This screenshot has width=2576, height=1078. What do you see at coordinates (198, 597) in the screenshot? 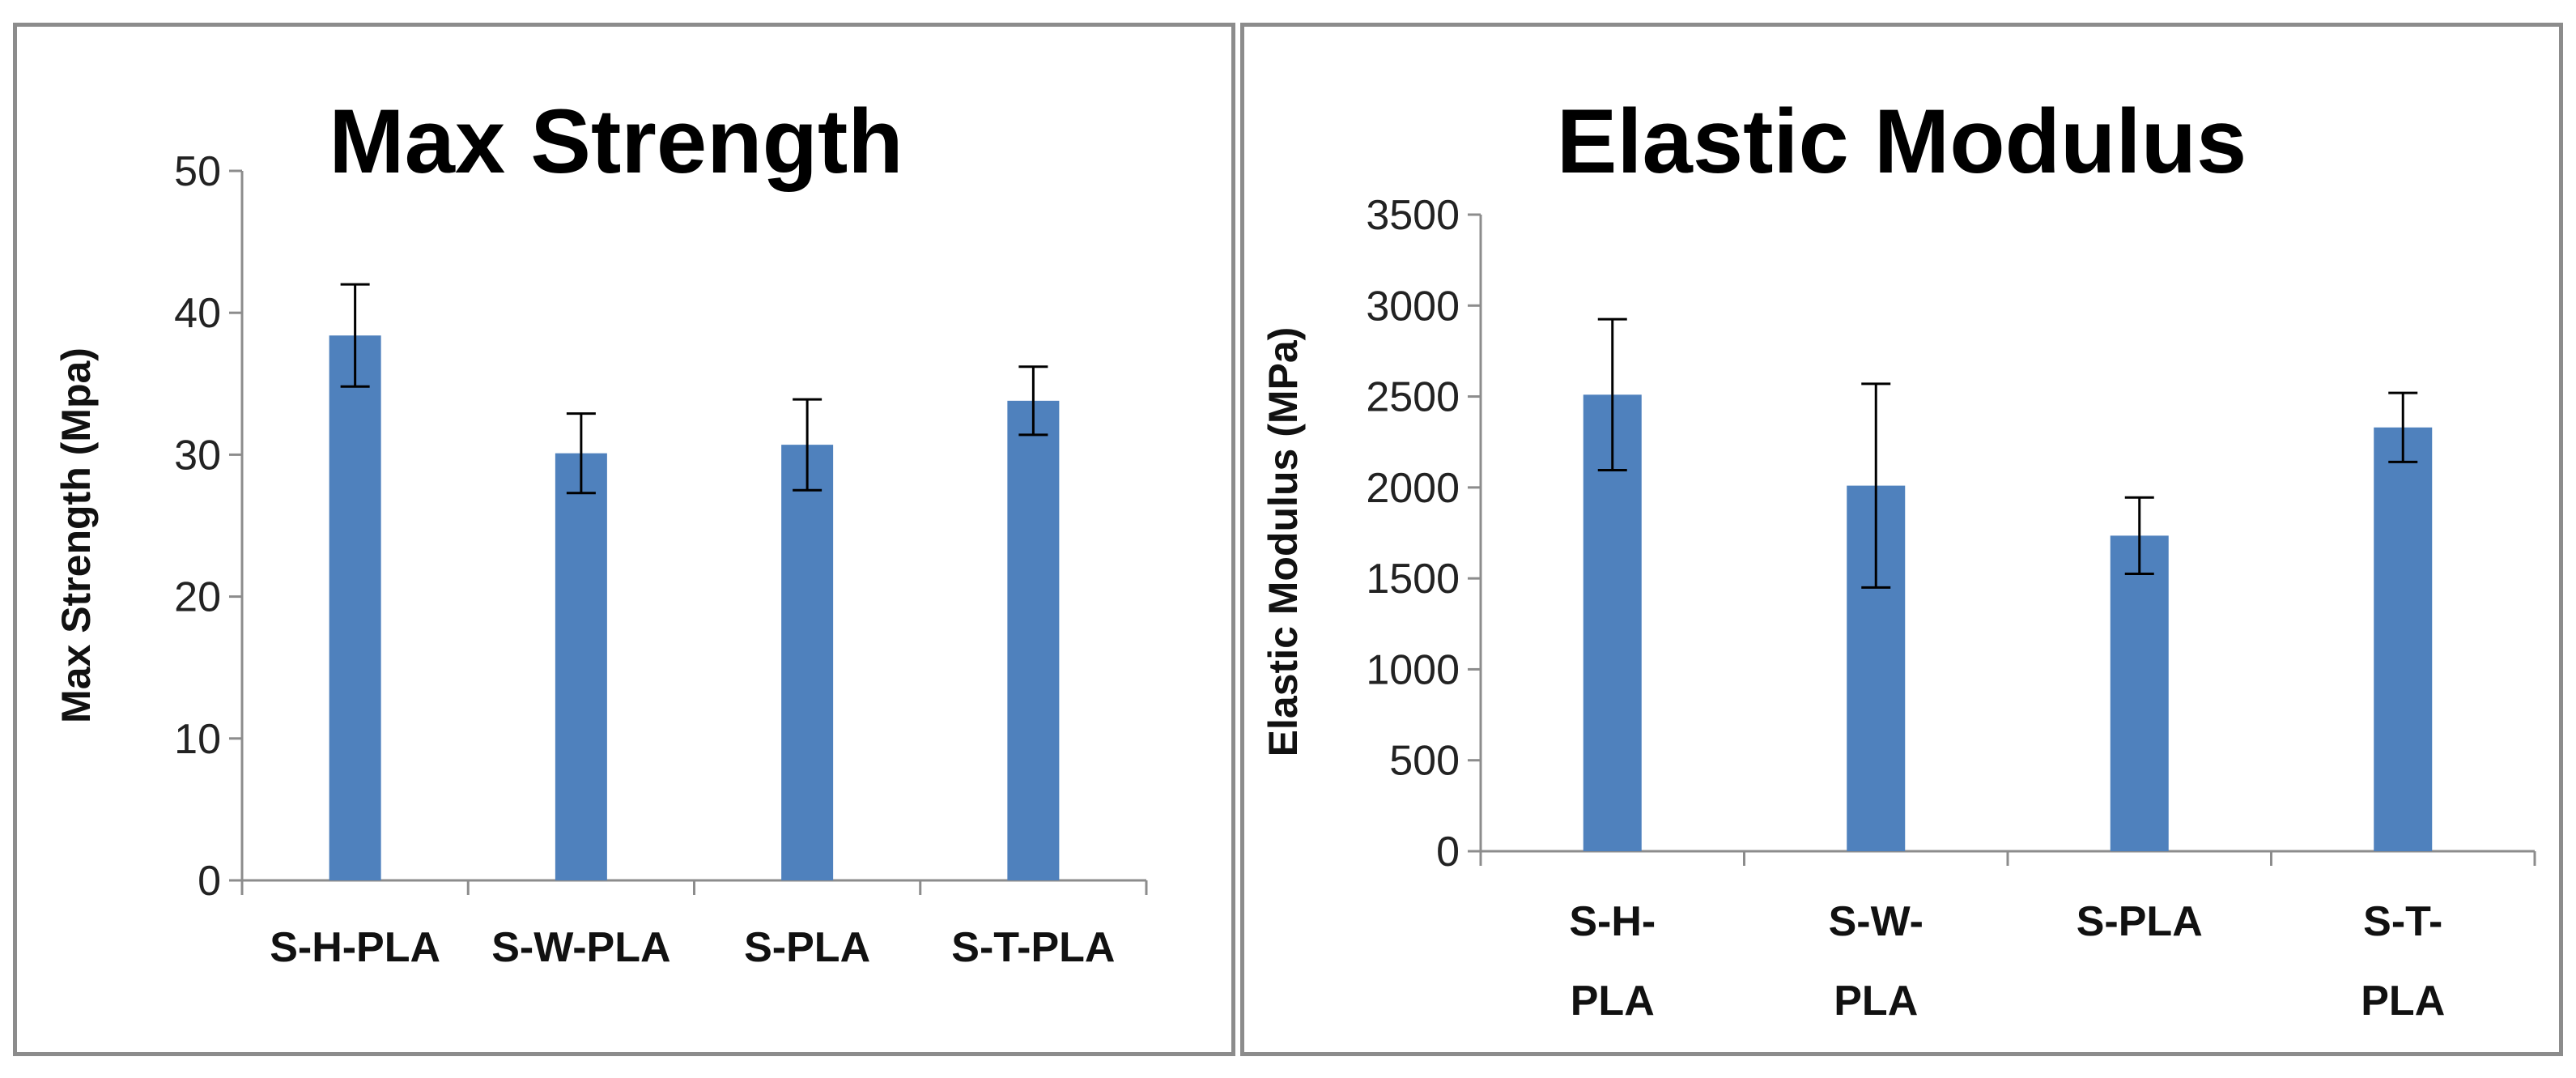
I see `y-tick-label: 20` at bounding box center [198, 597].